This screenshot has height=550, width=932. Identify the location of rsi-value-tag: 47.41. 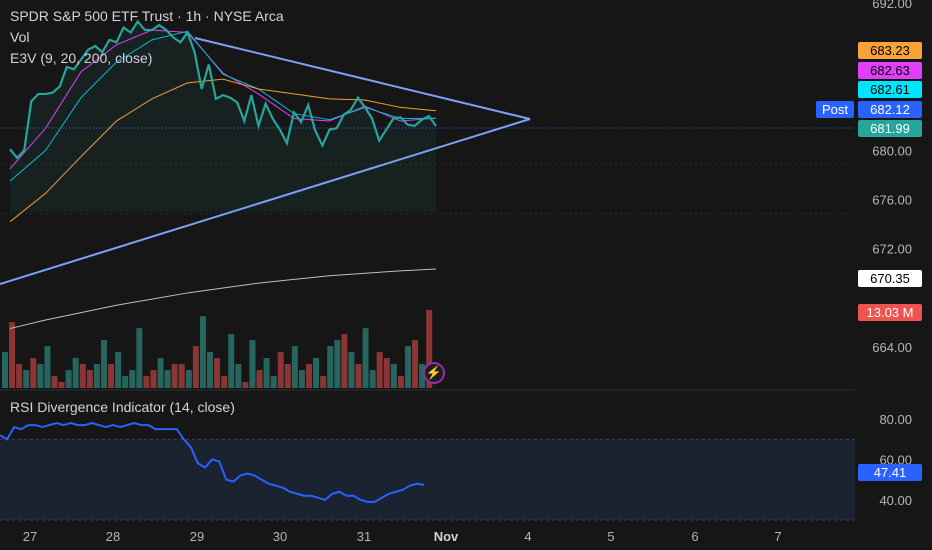
(890, 472).